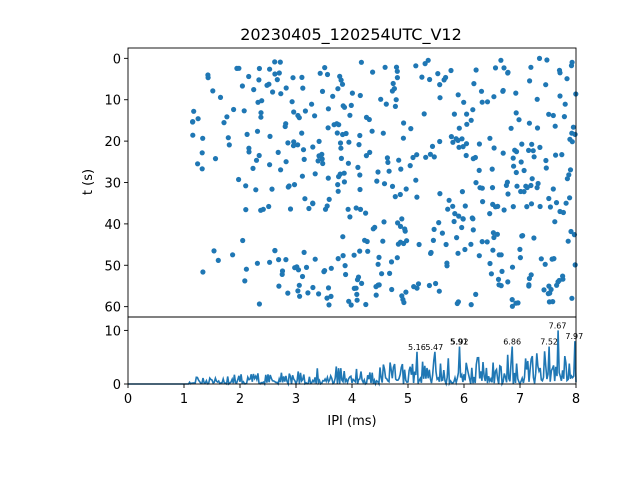 This screenshot has width=640, height=480. I want to click on x-tick-label: 7, so click(520, 399).